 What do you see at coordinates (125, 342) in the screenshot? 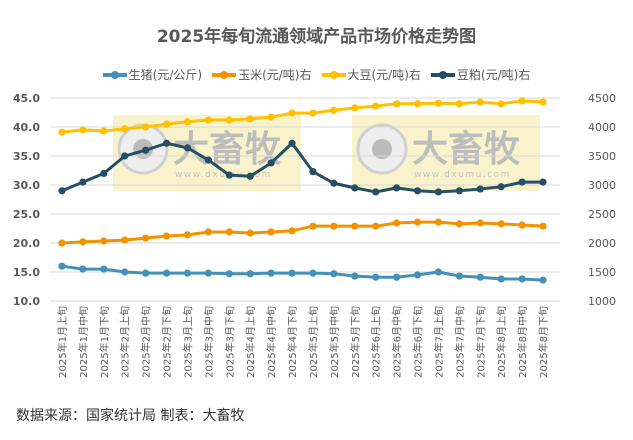
I see `x-axis-label: 2025年2月上旬` at bounding box center [125, 342].